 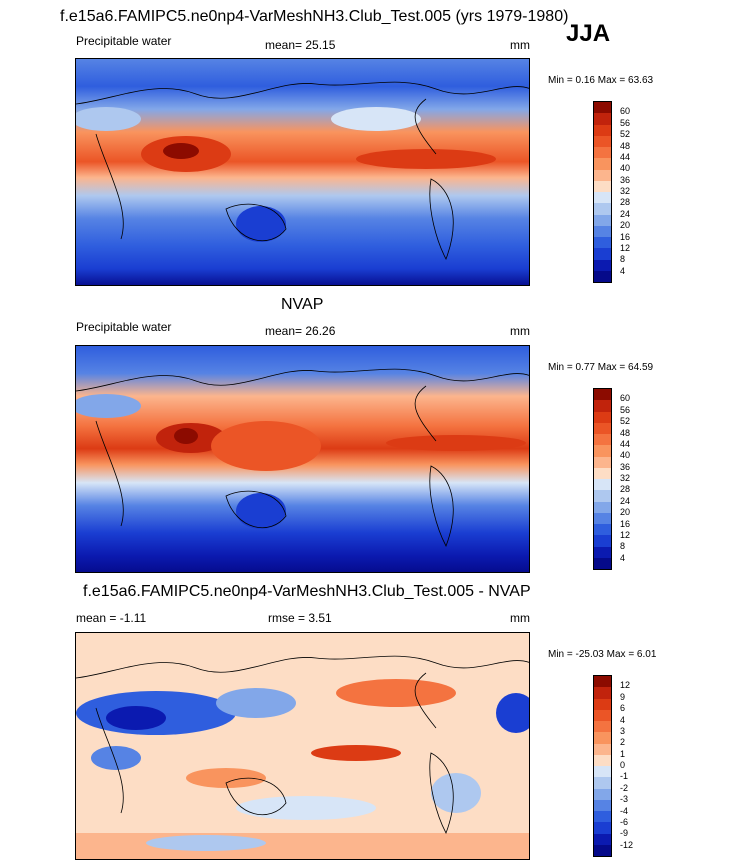 I want to click on panel3-rmse-label: rmse = 3.51, so click(x=300, y=618).